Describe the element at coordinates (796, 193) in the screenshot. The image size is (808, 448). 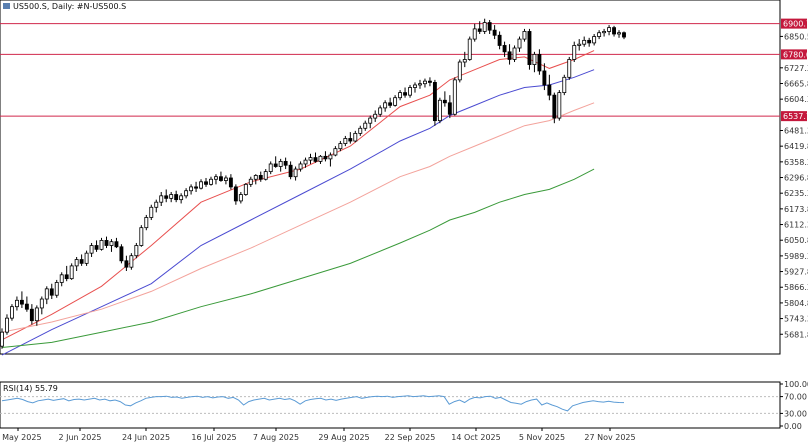
I see `price-tick-label: 6235.3` at that location.